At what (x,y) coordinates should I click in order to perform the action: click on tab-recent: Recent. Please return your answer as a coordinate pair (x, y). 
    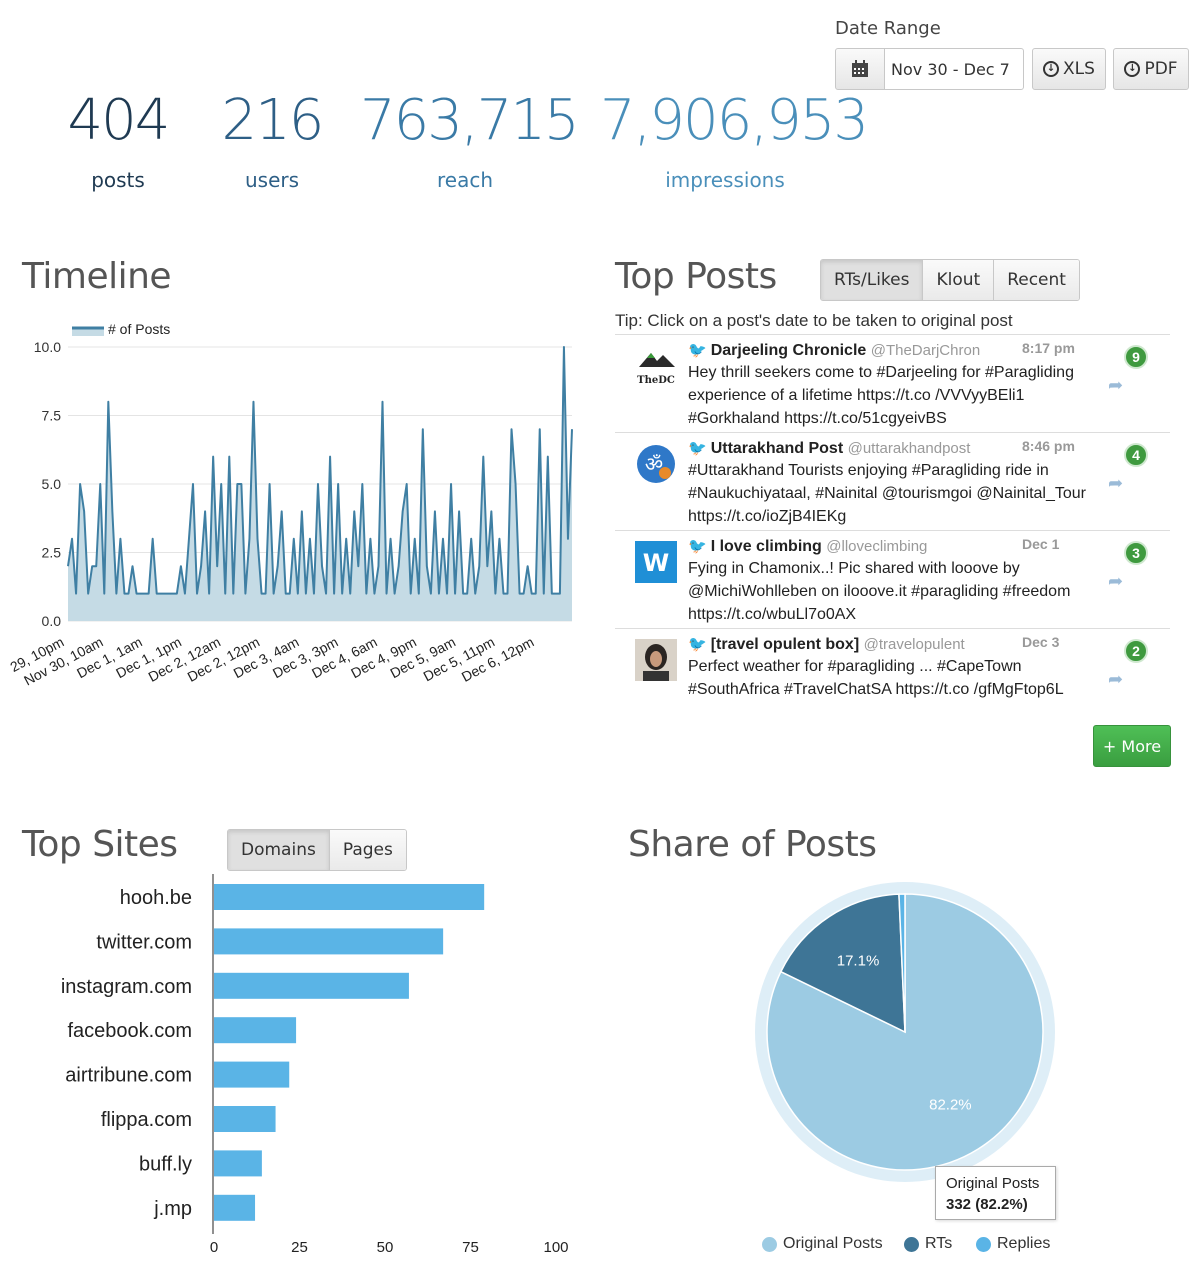
    Looking at the image, I should click on (1036, 280).